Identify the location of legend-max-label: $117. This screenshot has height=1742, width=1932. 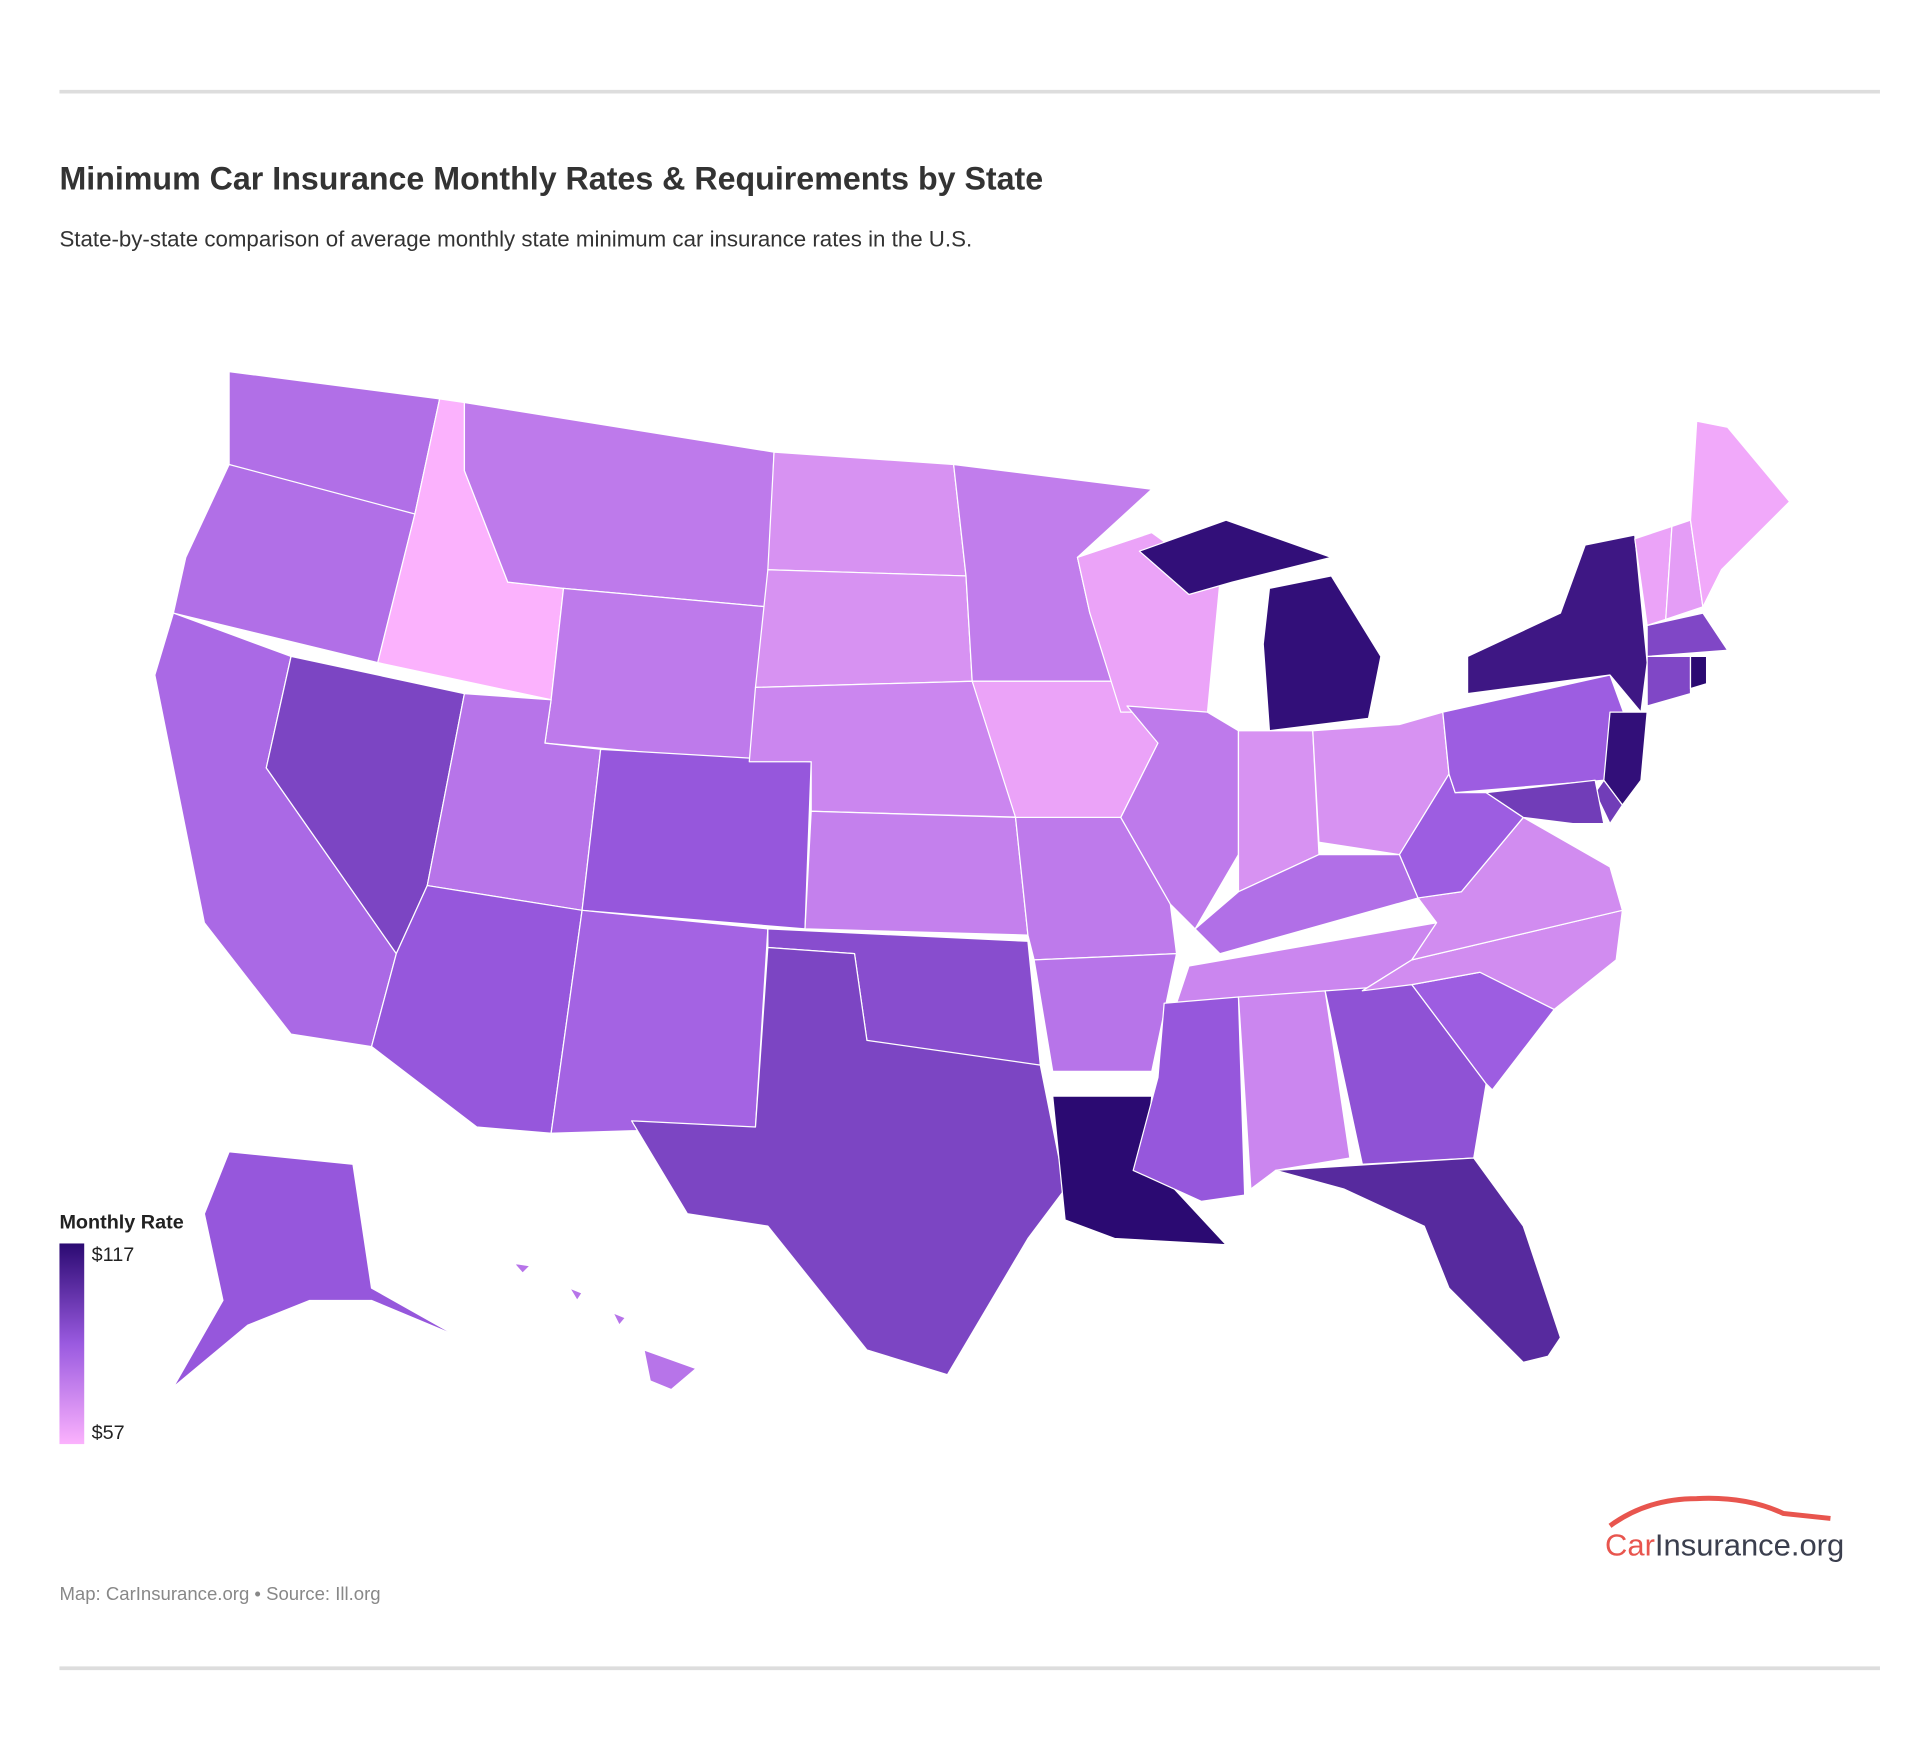
(113, 1255).